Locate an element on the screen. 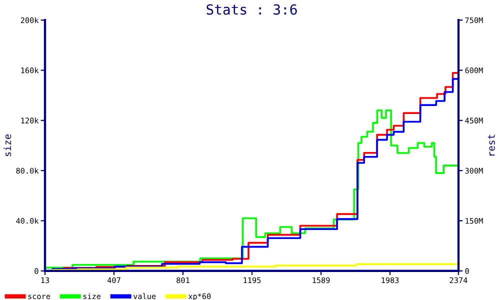 This screenshot has height=300, width=500. chart-title: Stats : 3:6 is located at coordinates (251, 9).